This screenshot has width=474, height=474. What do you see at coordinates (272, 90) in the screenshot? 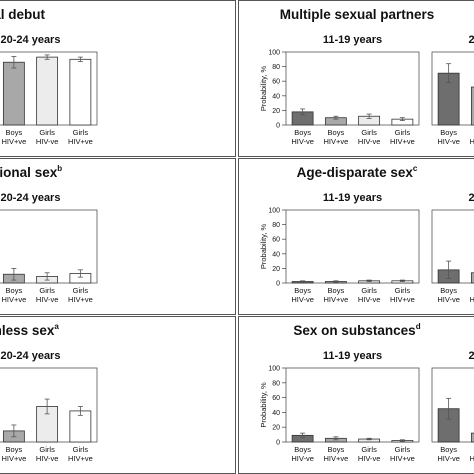
I see `y-axis: 0 20 40 60 80 100 Probability, %` at bounding box center [272, 90].